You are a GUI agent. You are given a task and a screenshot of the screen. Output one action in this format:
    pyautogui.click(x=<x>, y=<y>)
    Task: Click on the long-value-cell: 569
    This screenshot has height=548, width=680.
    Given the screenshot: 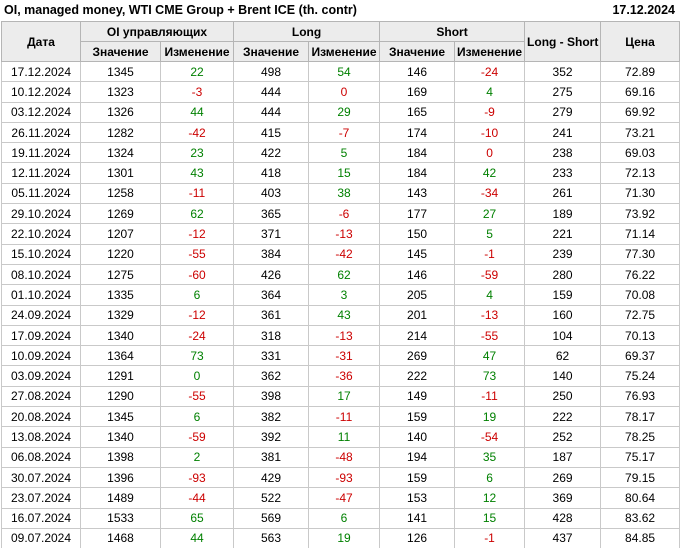 What is the action you would take?
    pyautogui.click(x=271, y=518)
    